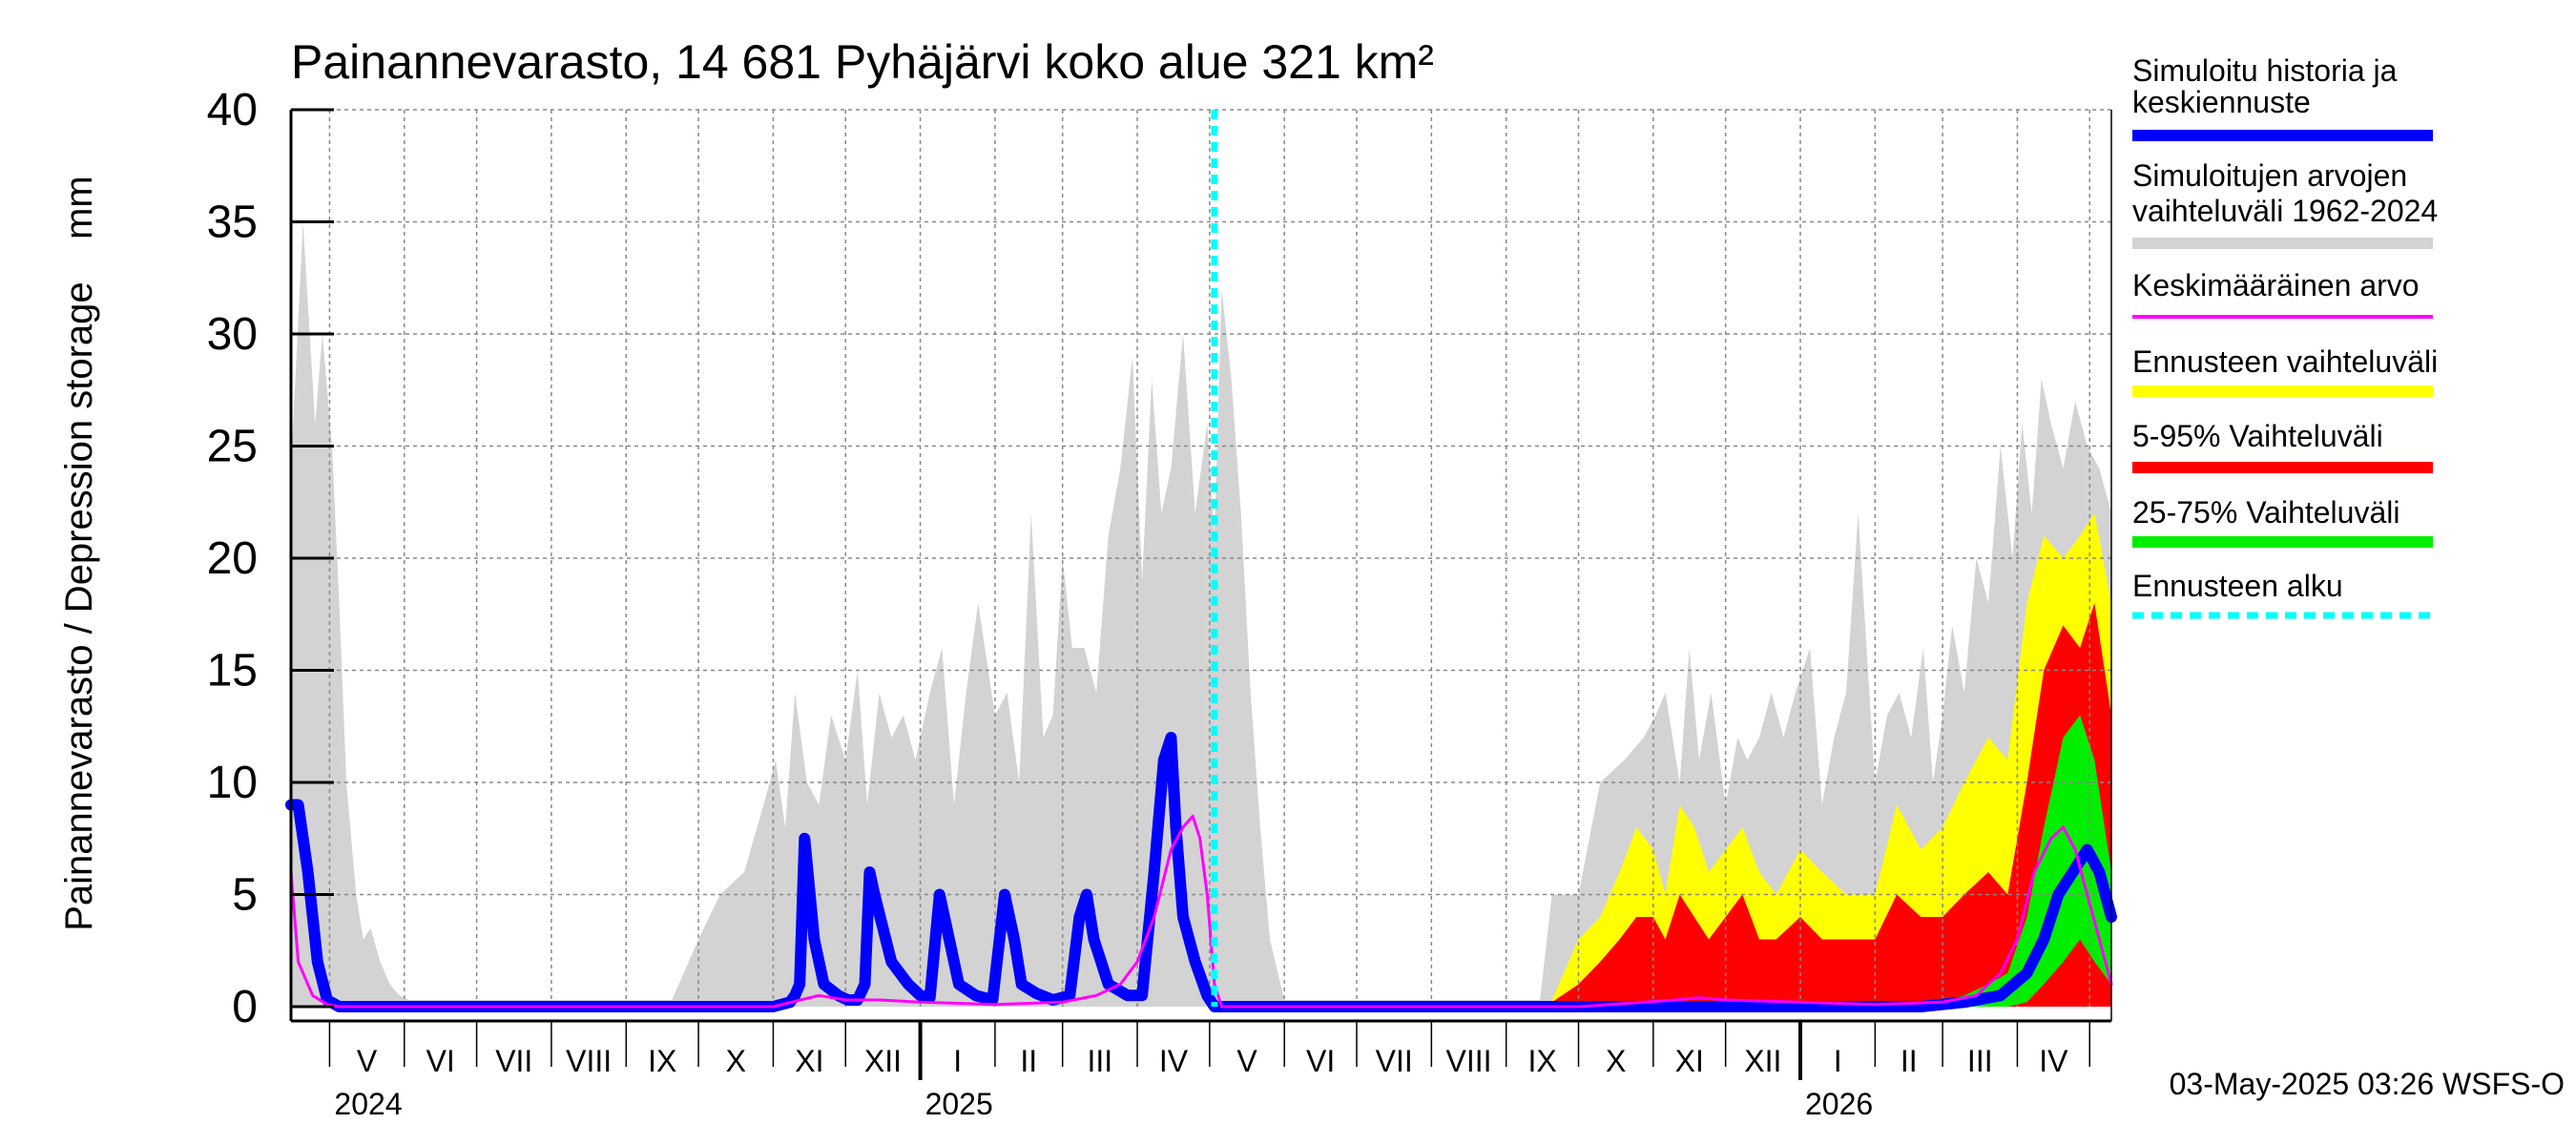 The width and height of the screenshot is (2576, 1145). What do you see at coordinates (1980, 1061) in the screenshot?
I see `month-label-22: III` at bounding box center [1980, 1061].